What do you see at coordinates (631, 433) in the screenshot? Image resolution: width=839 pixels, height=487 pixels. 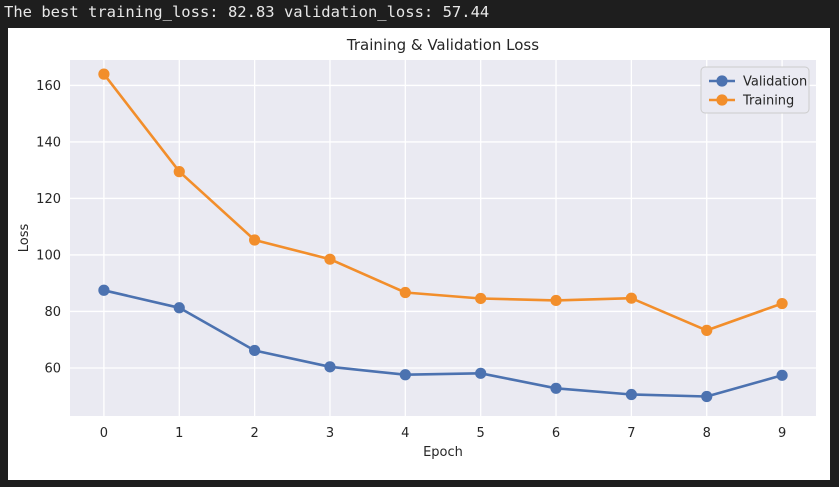 I see `x-tick-label: 7` at bounding box center [631, 433].